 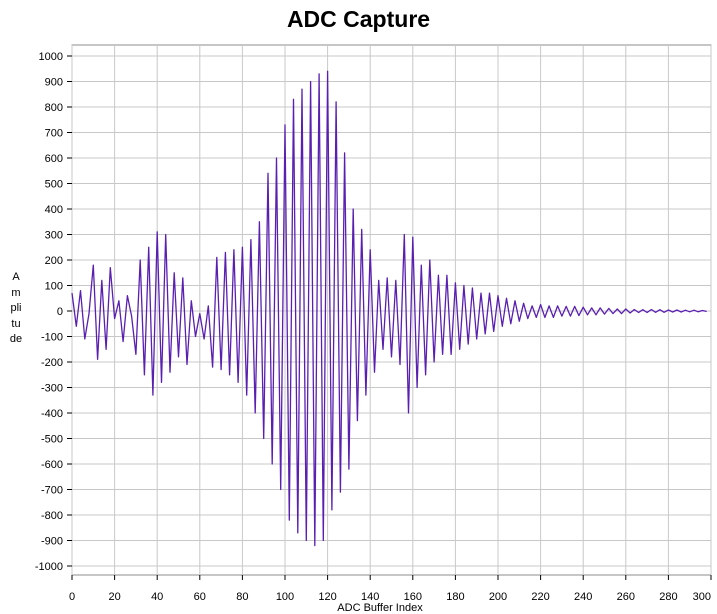 What do you see at coordinates (54, 185) in the screenshot?
I see `y-tick-label: 500` at bounding box center [54, 185].